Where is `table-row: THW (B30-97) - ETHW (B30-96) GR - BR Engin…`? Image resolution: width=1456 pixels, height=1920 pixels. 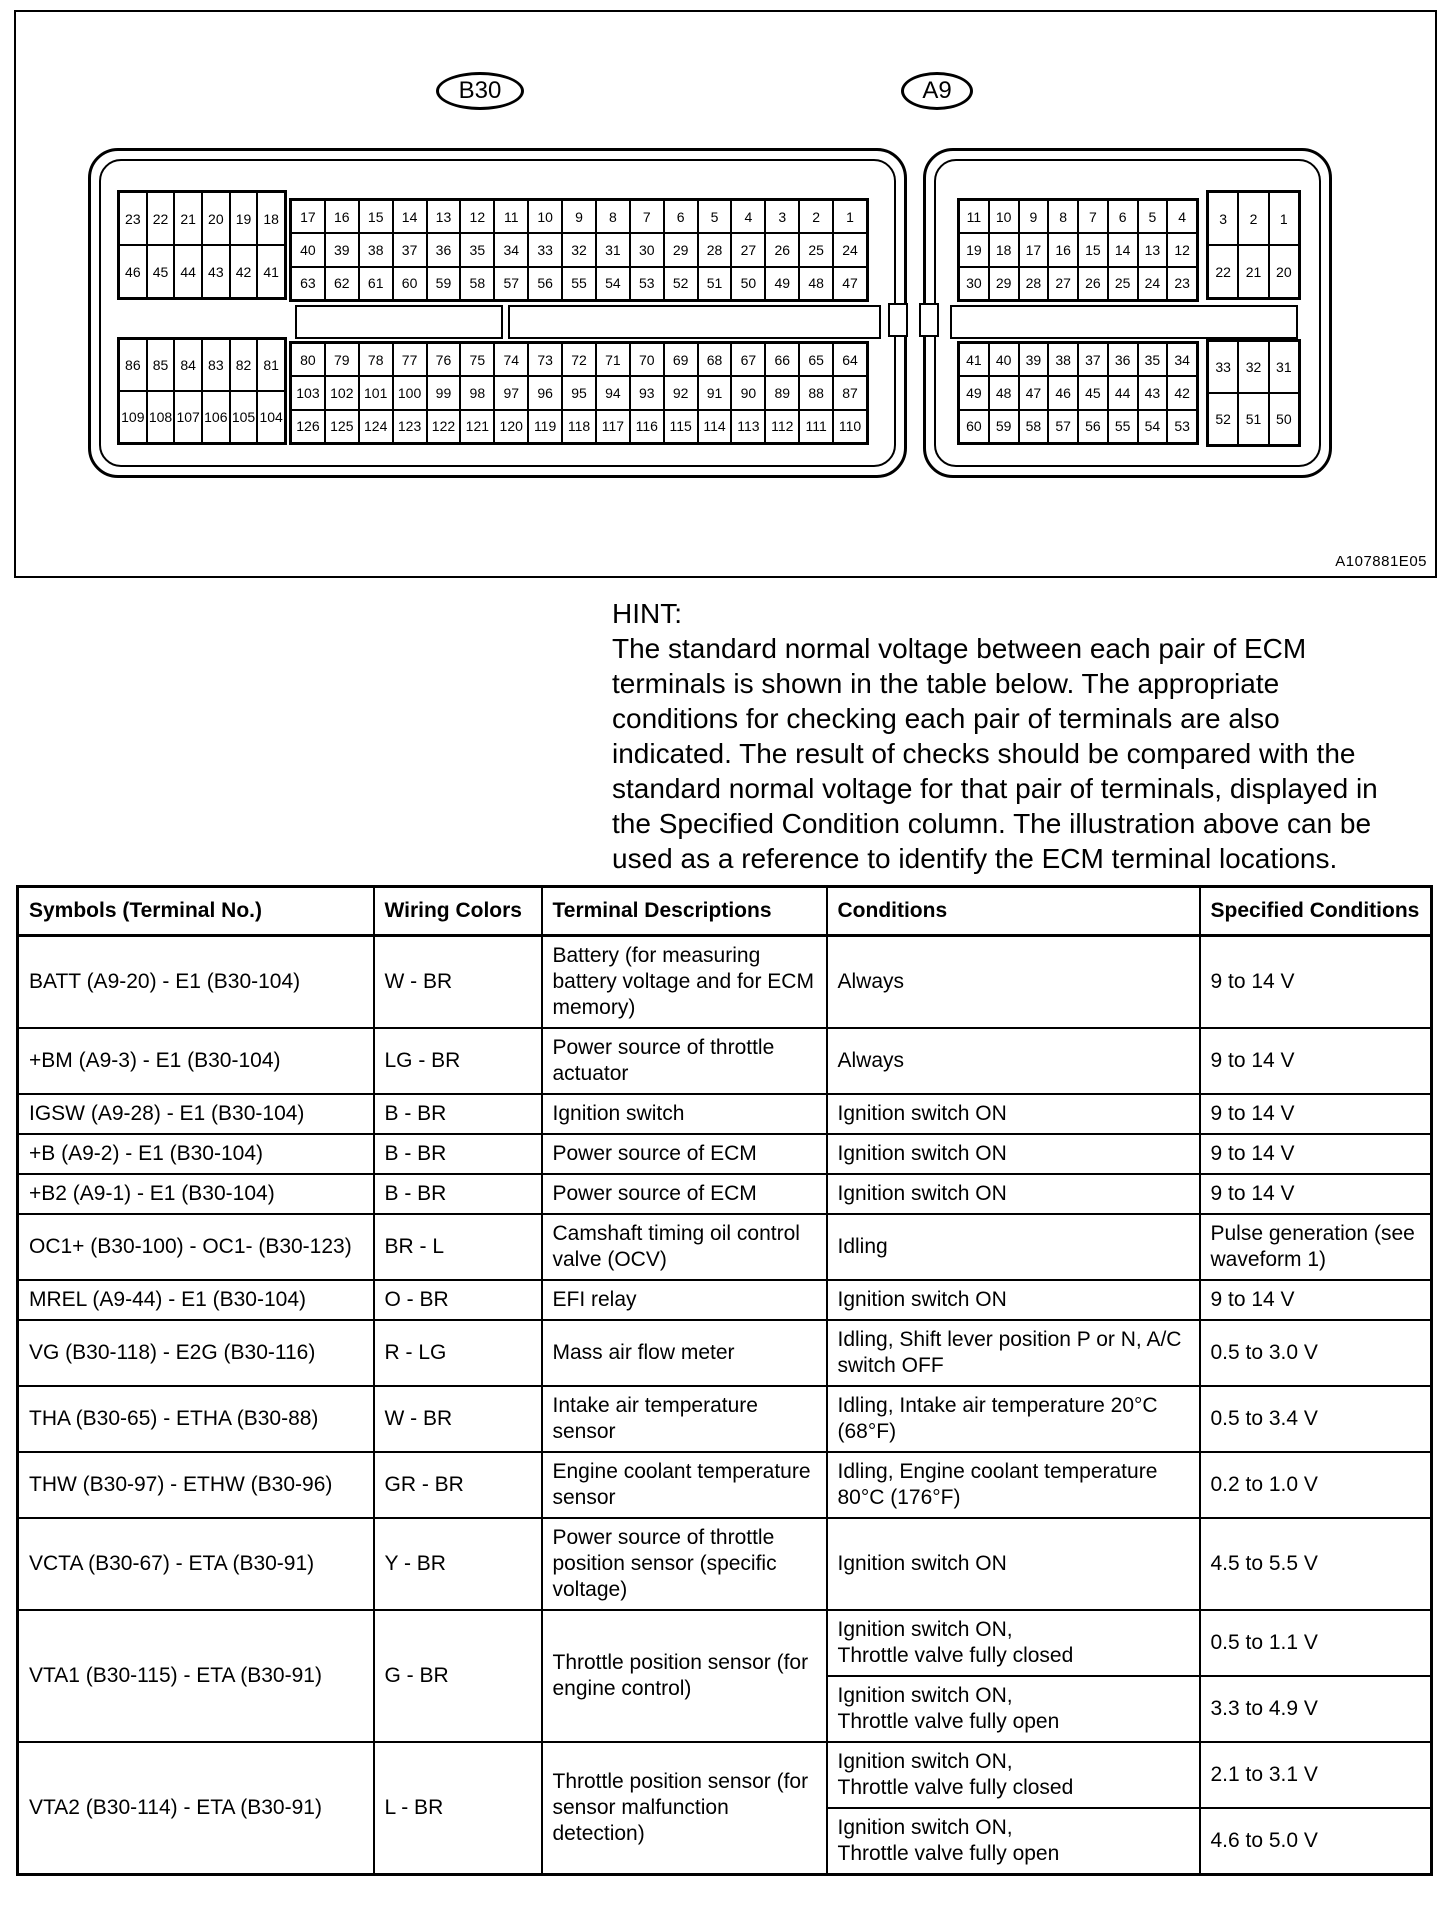
table-row: THW (B30-97) - ETHW (B30-96) GR - BR Engin… is located at coordinates (724, 1485).